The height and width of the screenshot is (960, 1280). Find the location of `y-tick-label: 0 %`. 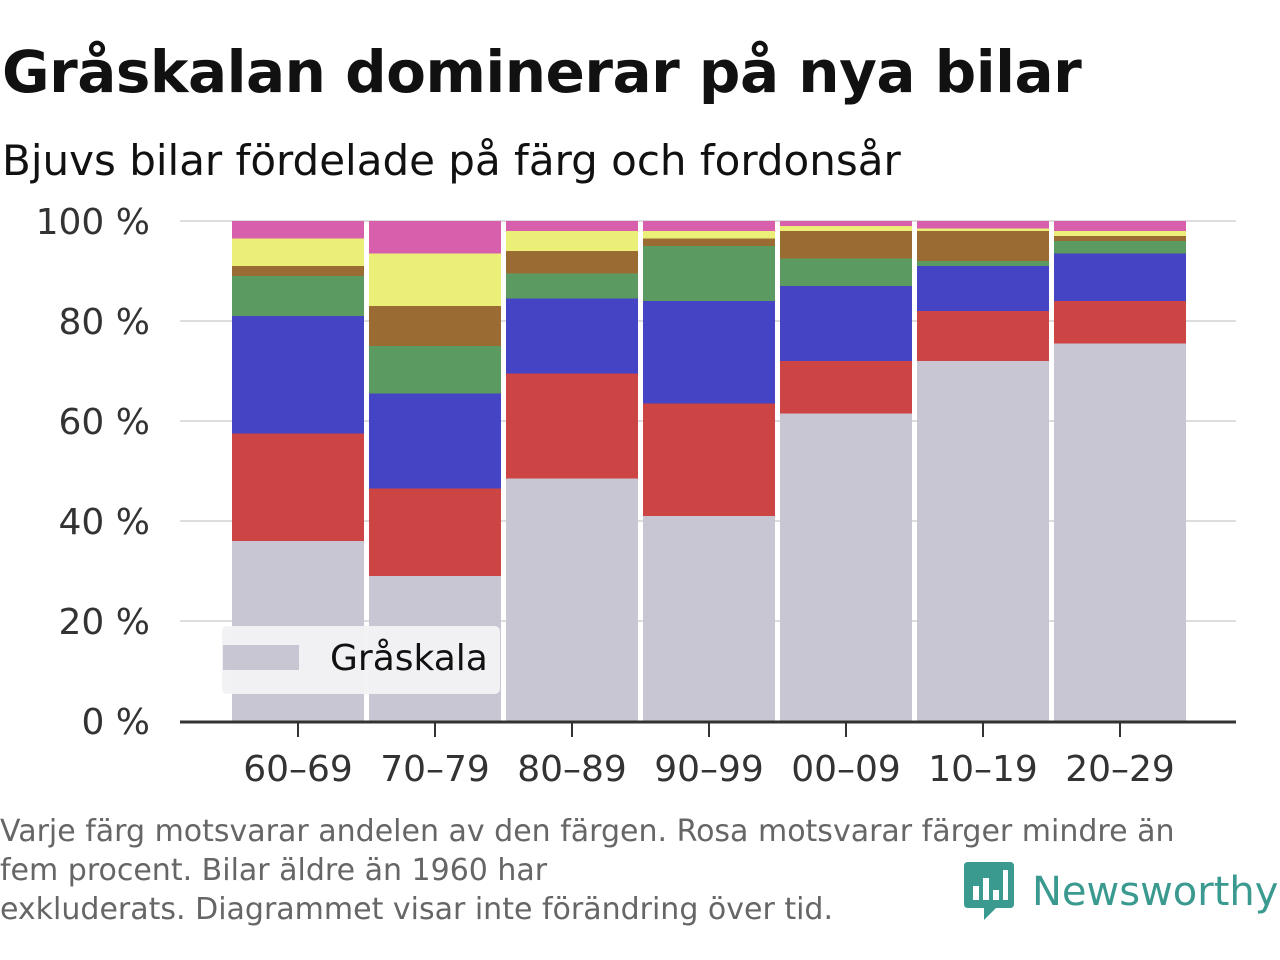

y-tick-label: 0 % is located at coordinates (115, 722).